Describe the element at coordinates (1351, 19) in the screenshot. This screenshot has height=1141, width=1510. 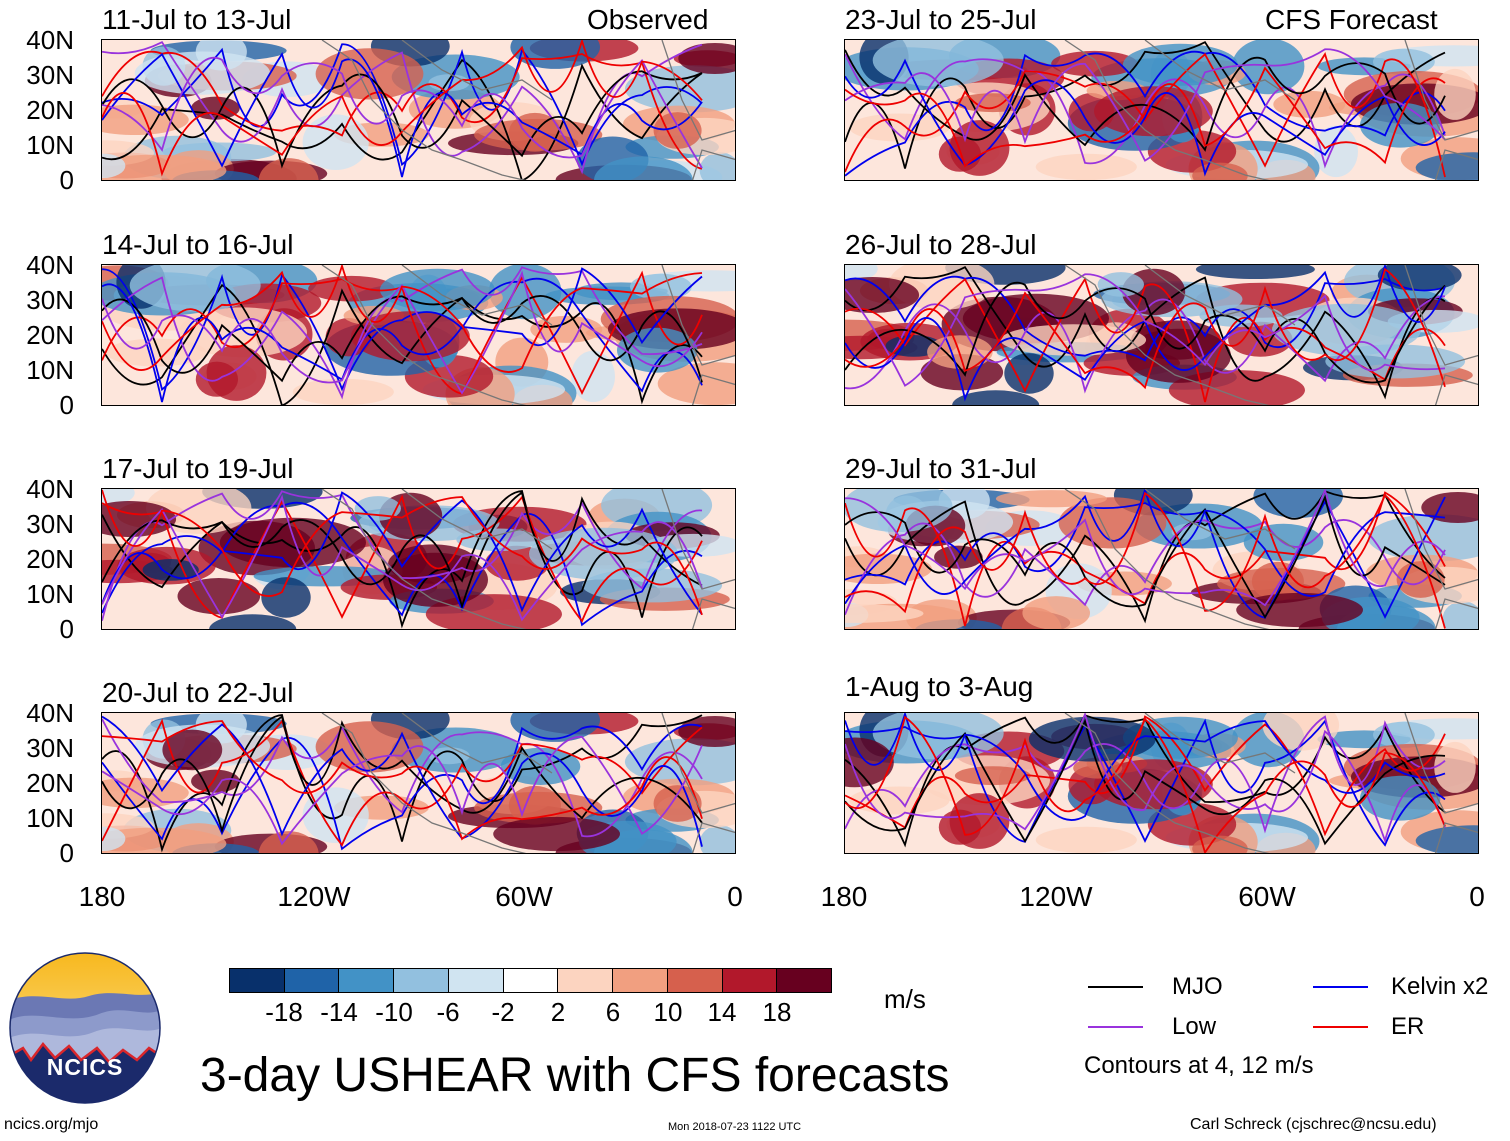
I see `panel-tag: CFS Forecast` at that location.